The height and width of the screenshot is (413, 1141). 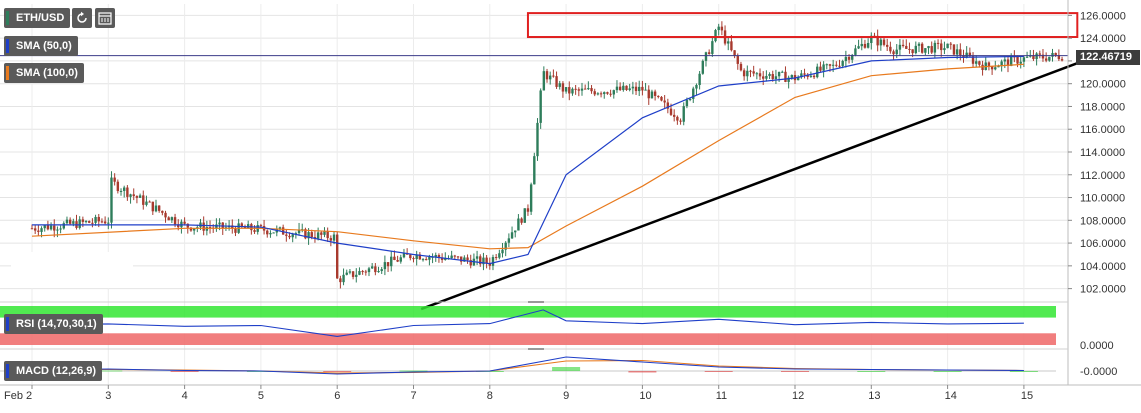 What do you see at coordinates (1098, 372) in the screenshot?
I see `macd-axis-label: -0.0000` at bounding box center [1098, 372].